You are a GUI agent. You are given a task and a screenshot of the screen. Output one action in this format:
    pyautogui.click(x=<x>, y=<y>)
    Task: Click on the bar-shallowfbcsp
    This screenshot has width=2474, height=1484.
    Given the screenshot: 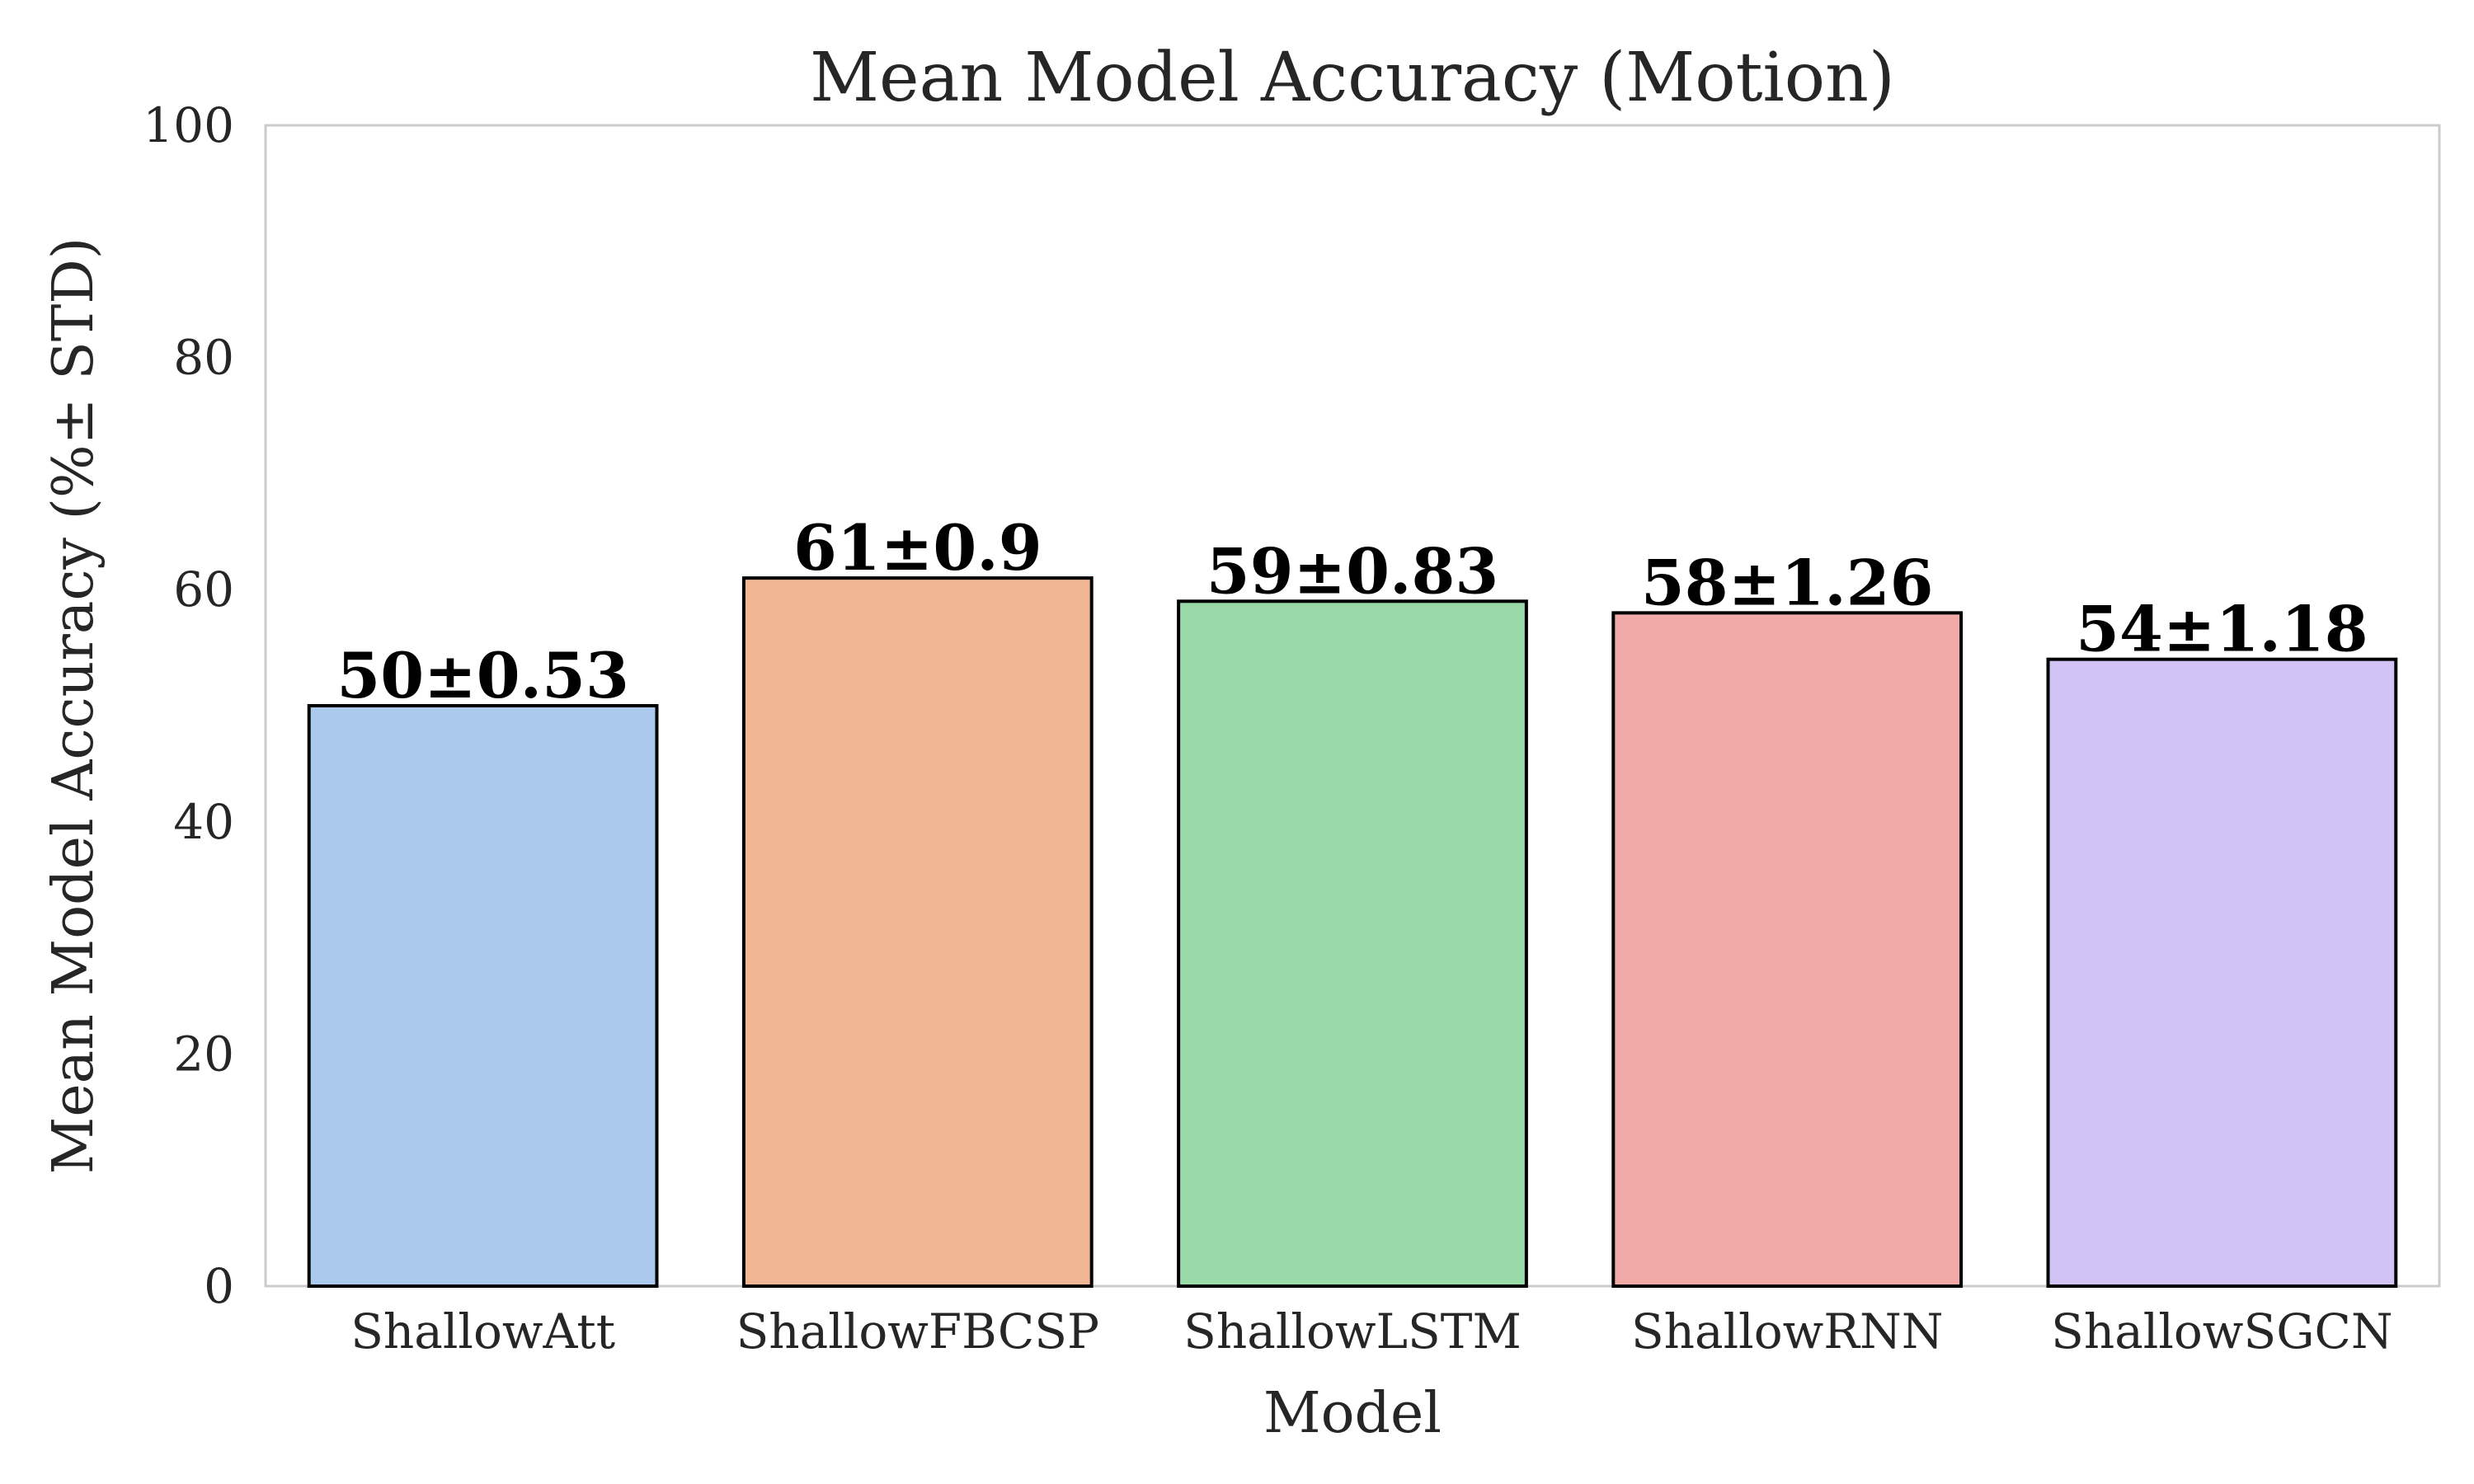 What is the action you would take?
    pyautogui.click(x=917, y=932)
    